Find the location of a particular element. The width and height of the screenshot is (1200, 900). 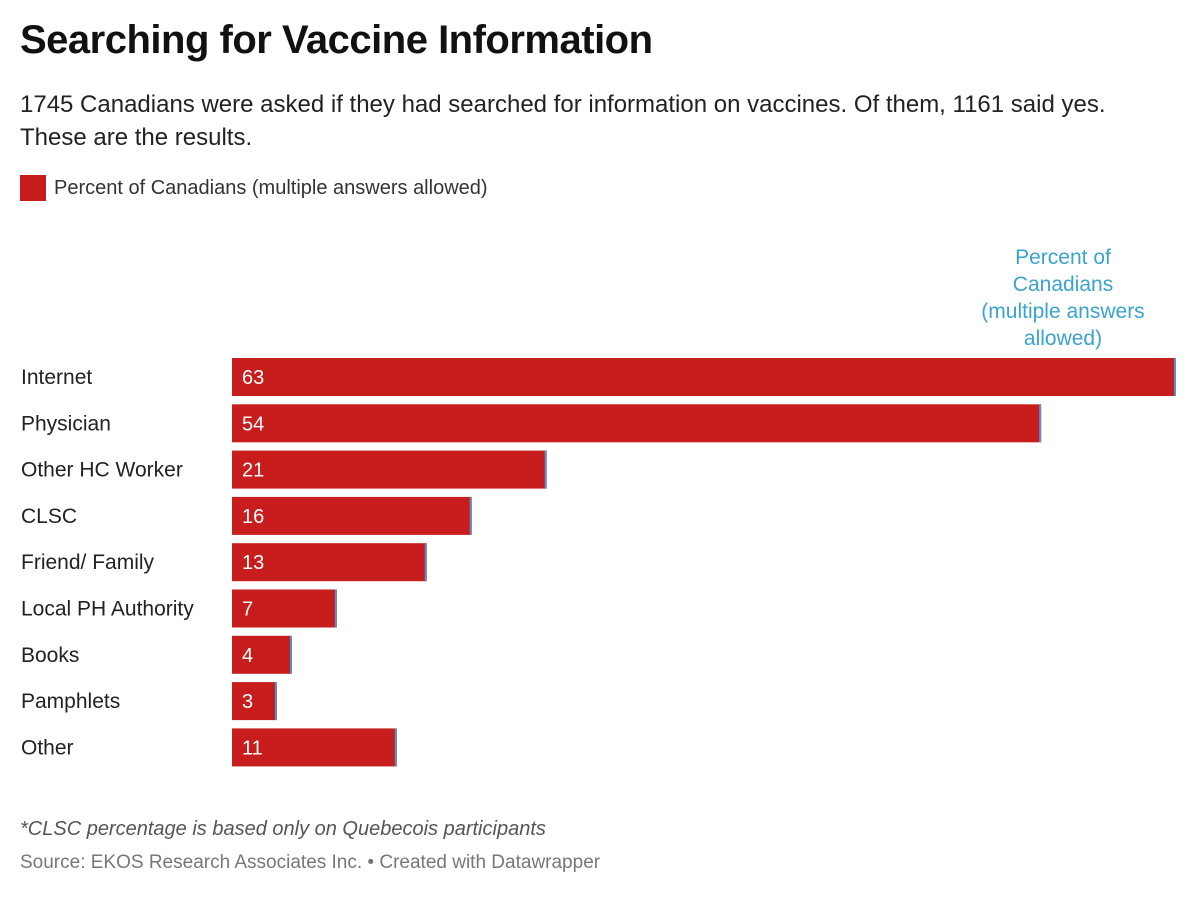

value-label: 11 is located at coordinates (252, 748).